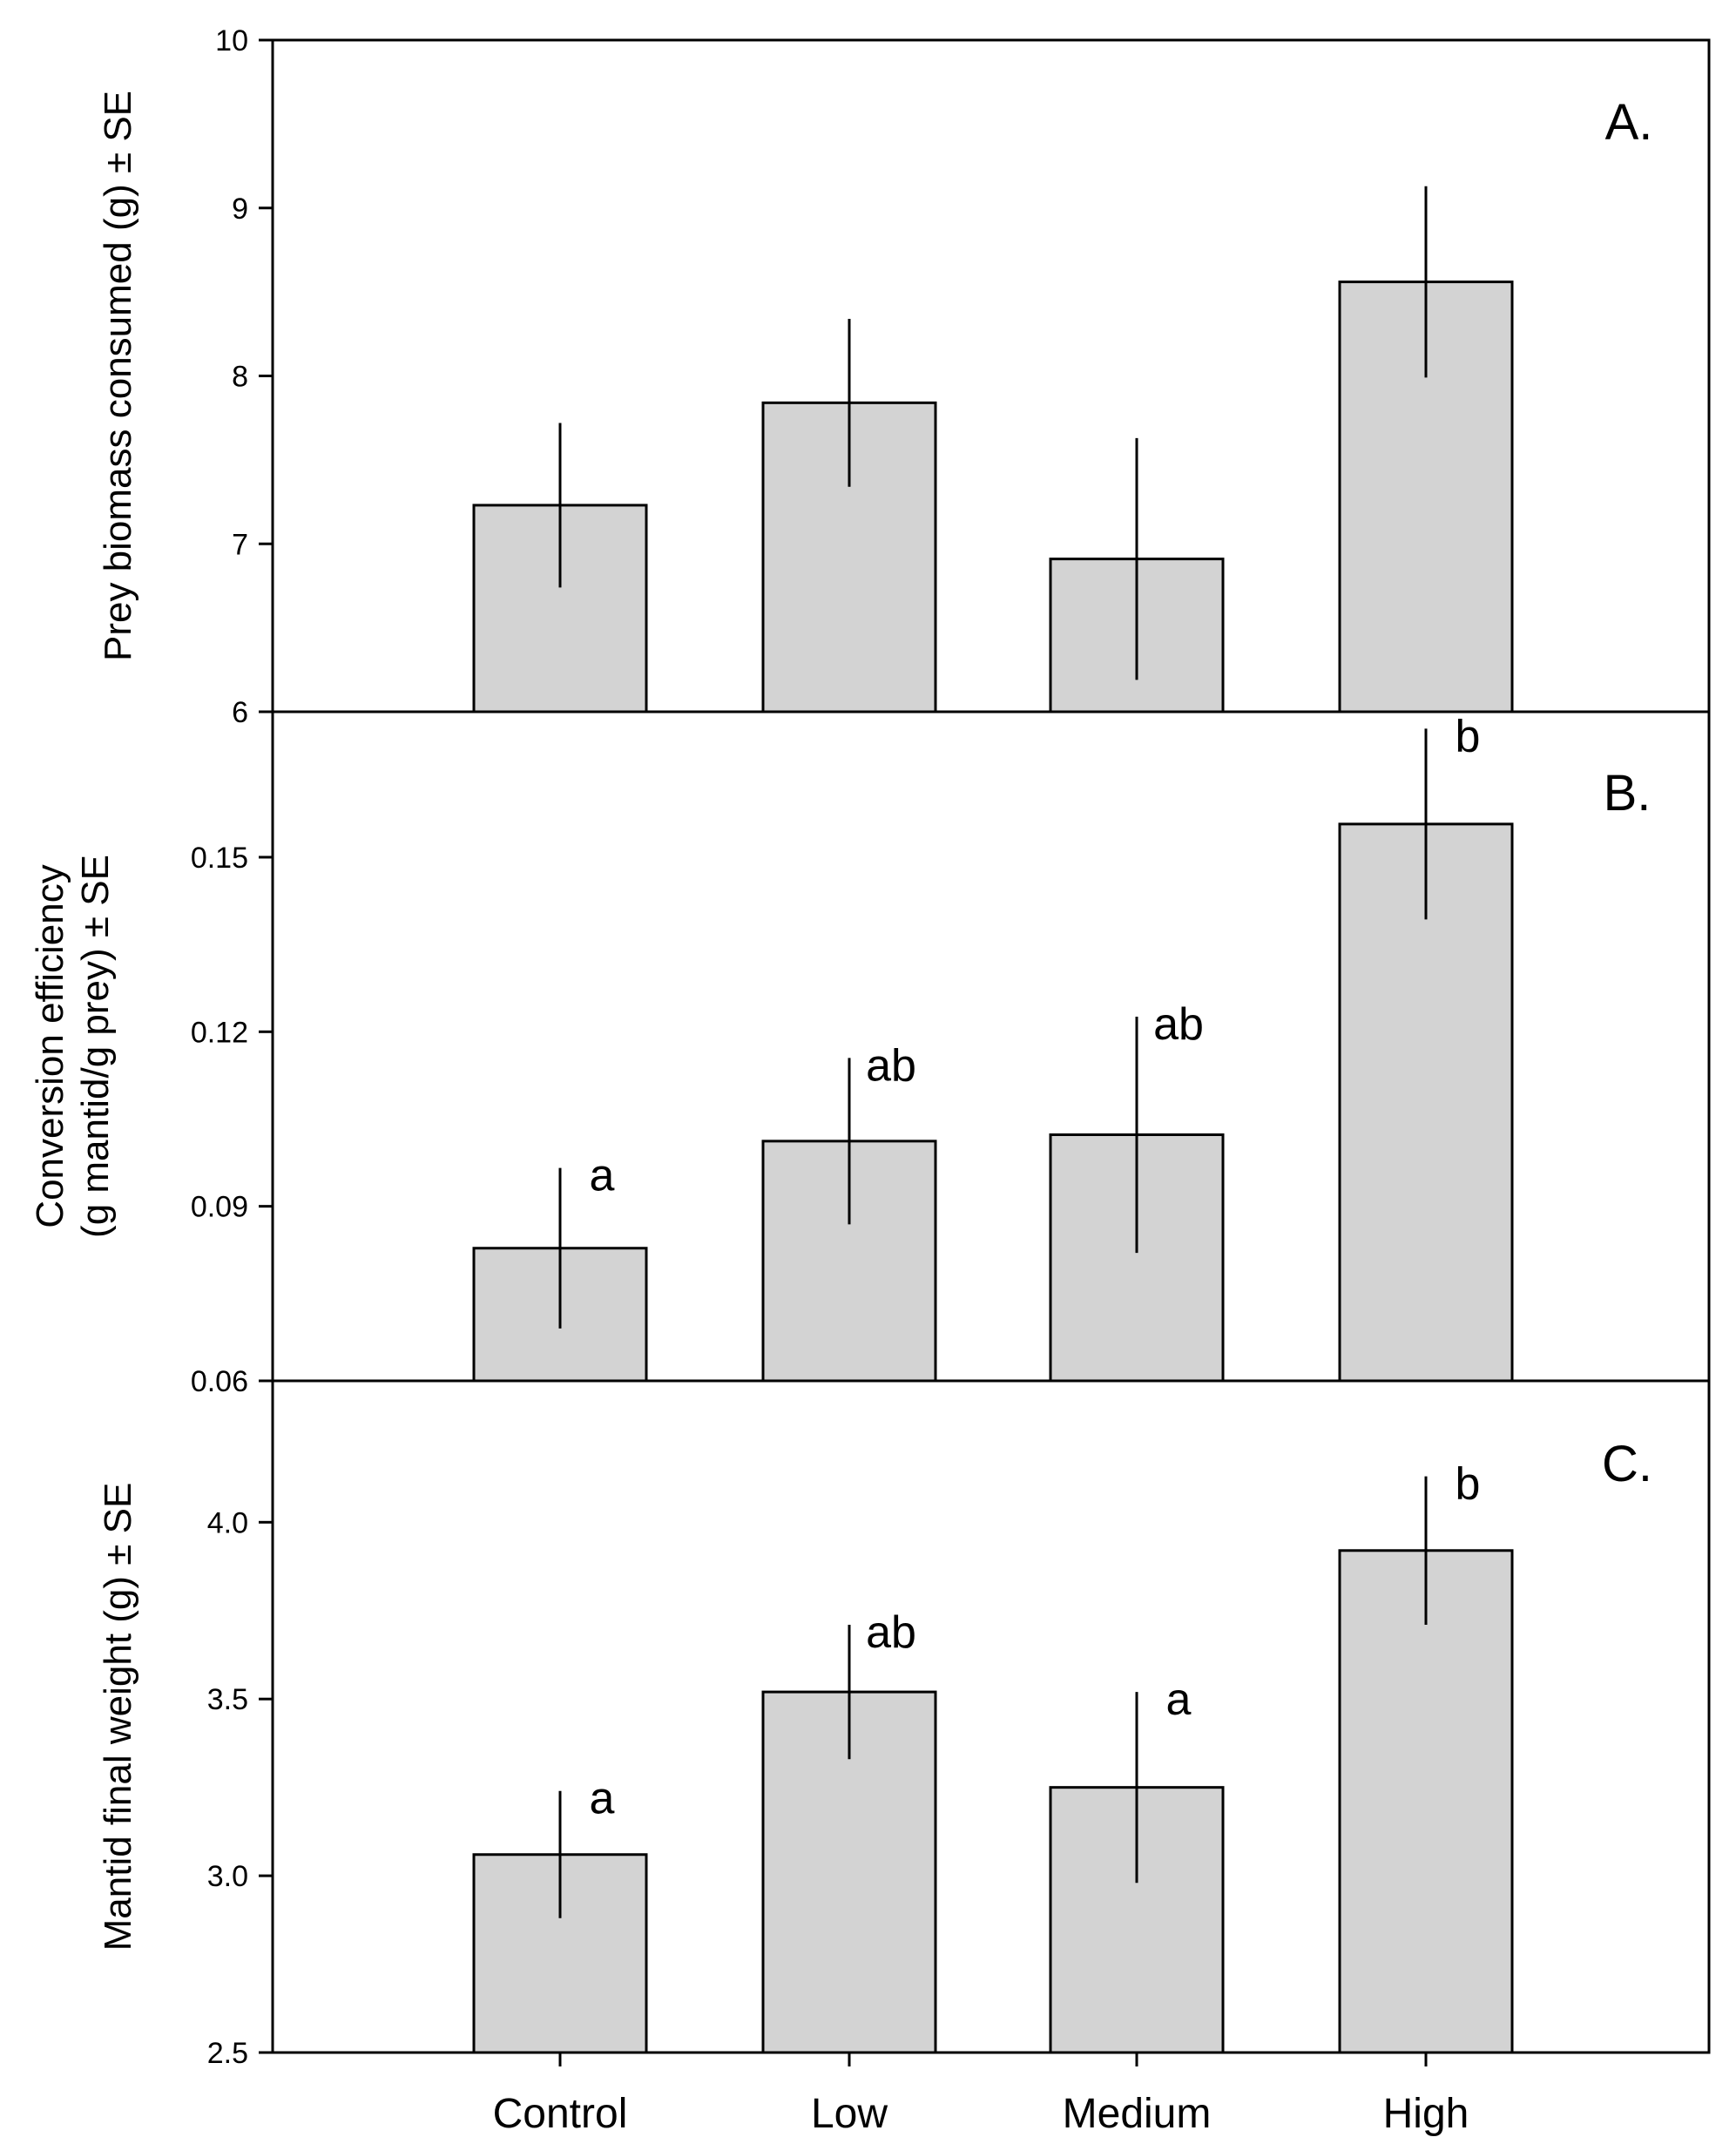 Image resolution: width=1736 pixels, height=2144 pixels. I want to click on y-tick-label: 8, so click(240, 378).